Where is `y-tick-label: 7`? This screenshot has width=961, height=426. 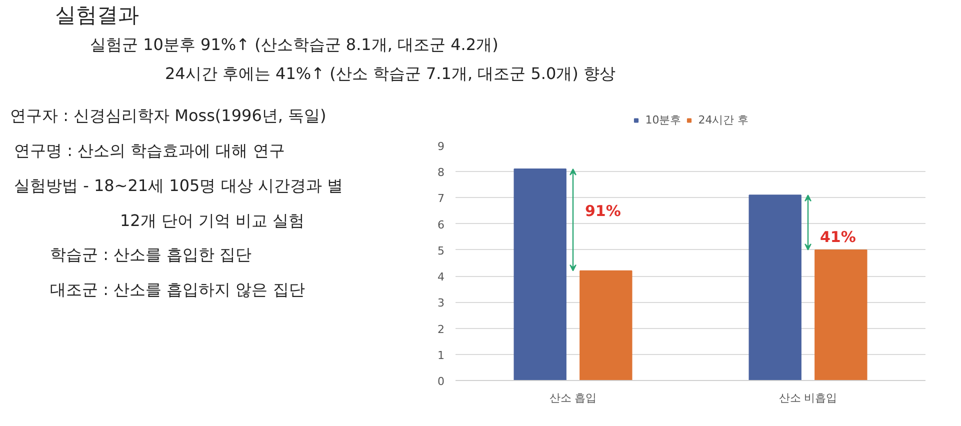
y-tick-label: 7 is located at coordinates (441, 199).